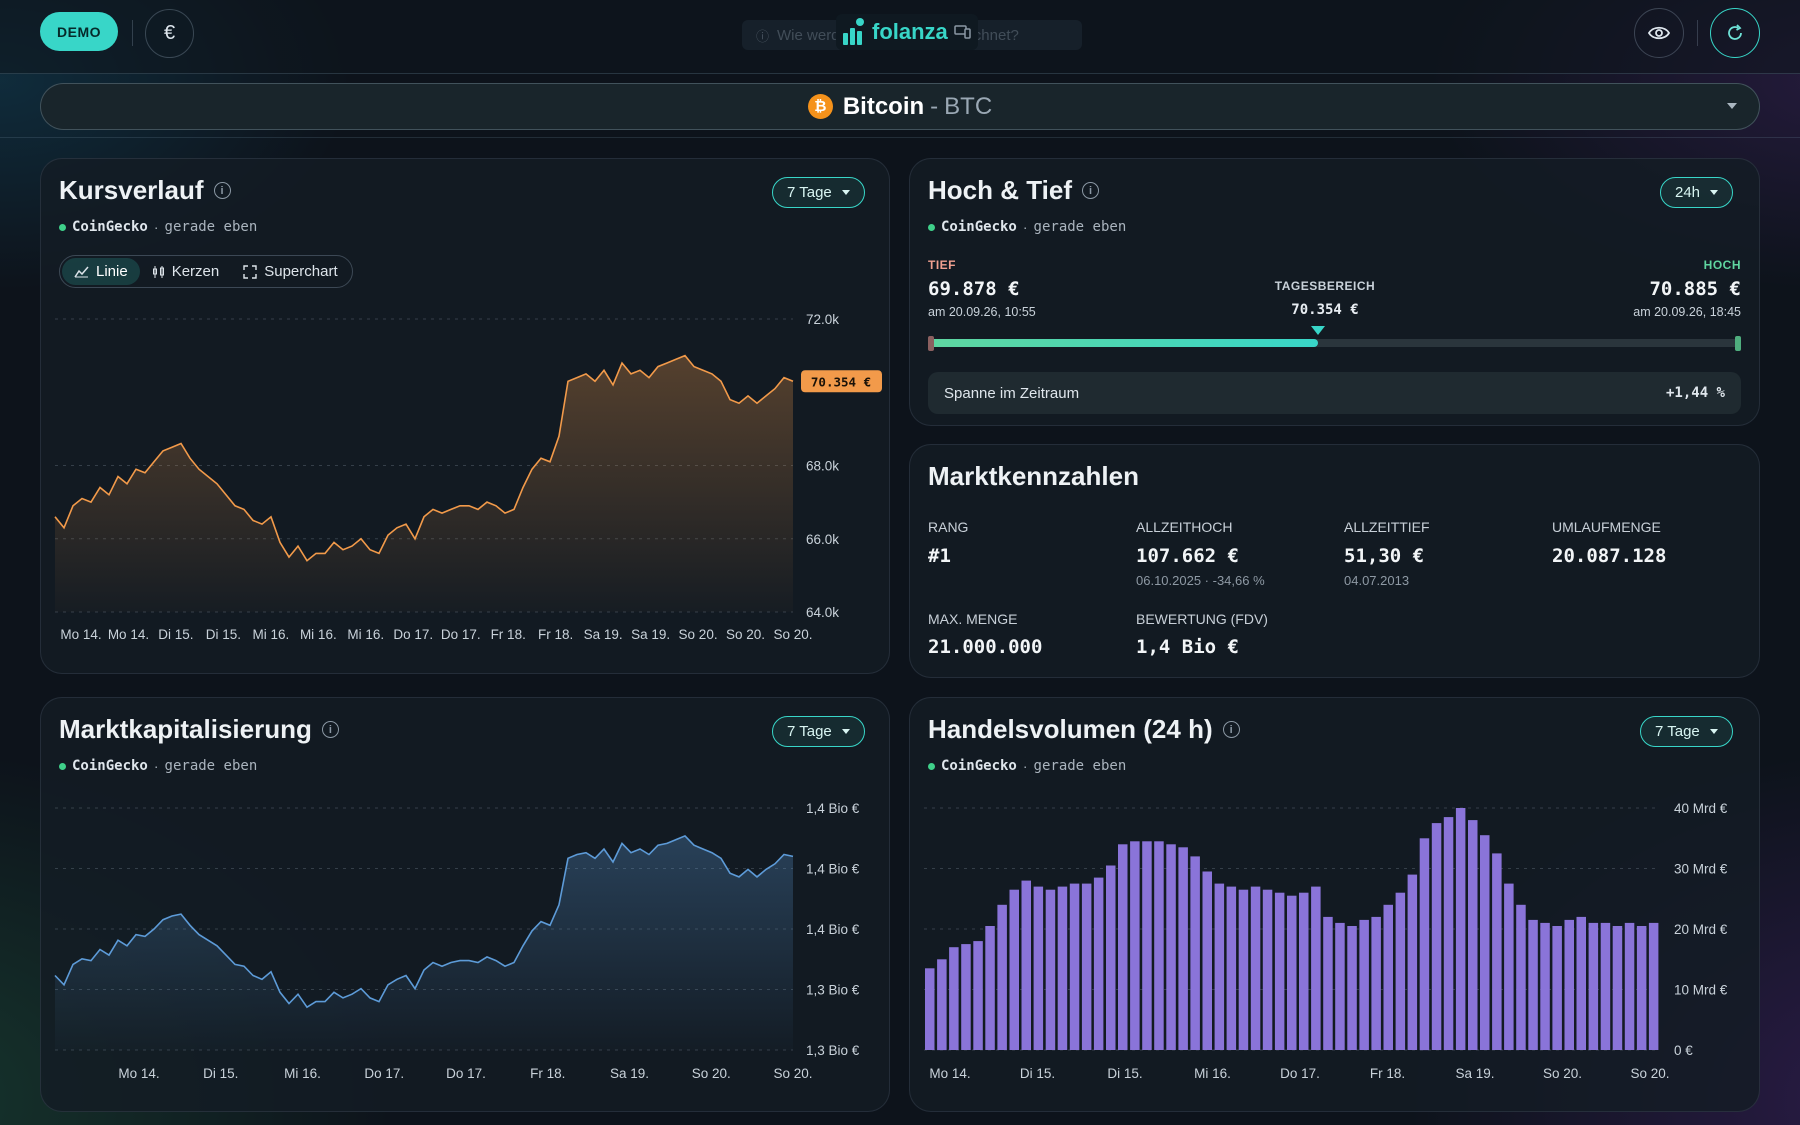  Describe the element at coordinates (1735, 33) in the screenshot. I see `refresh-button` at that location.